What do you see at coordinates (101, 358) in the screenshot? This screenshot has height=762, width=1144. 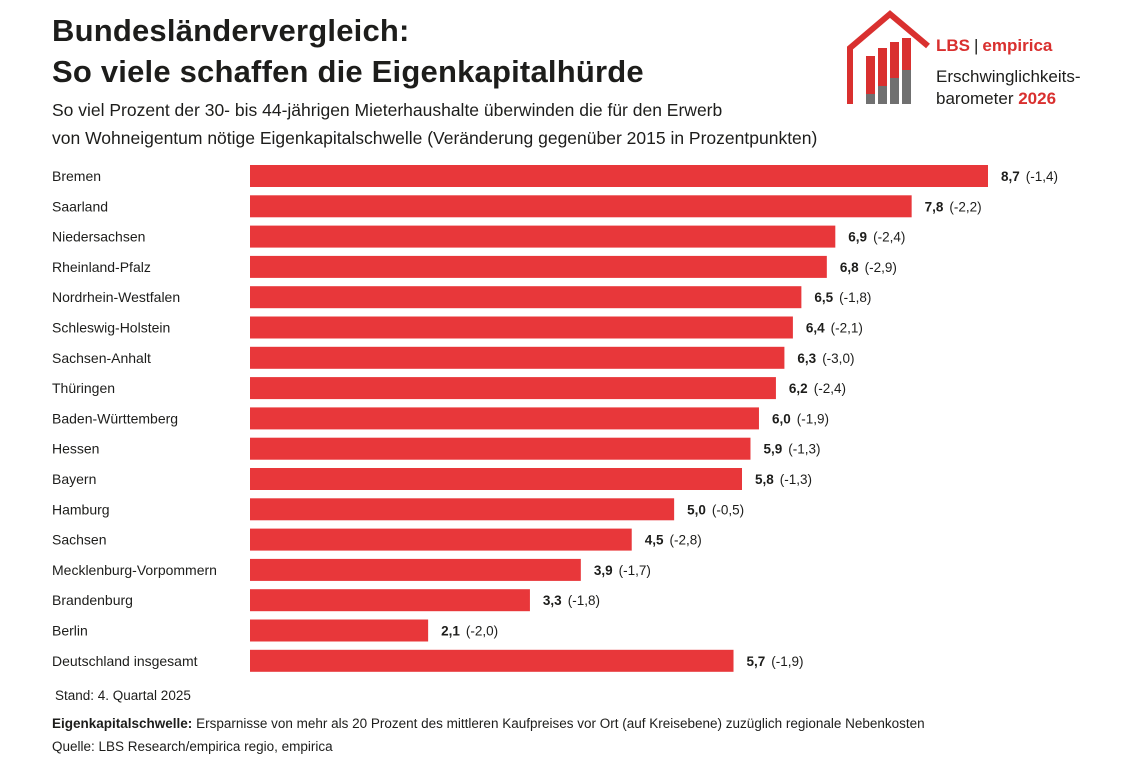 I see `category-label: Sachsen-Anhalt` at bounding box center [101, 358].